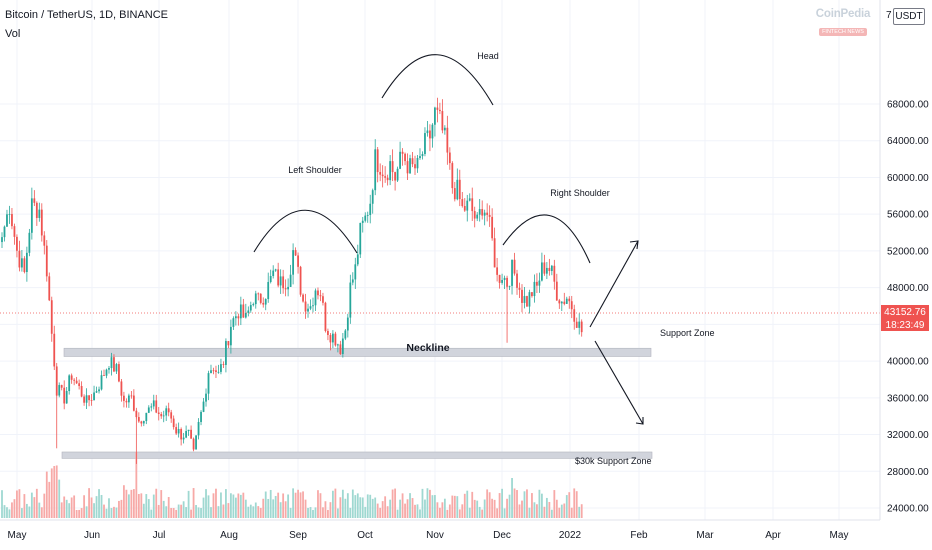  What do you see at coordinates (843, 32) in the screenshot?
I see `watermark-tagline: FINTECH NEWS` at bounding box center [843, 32].